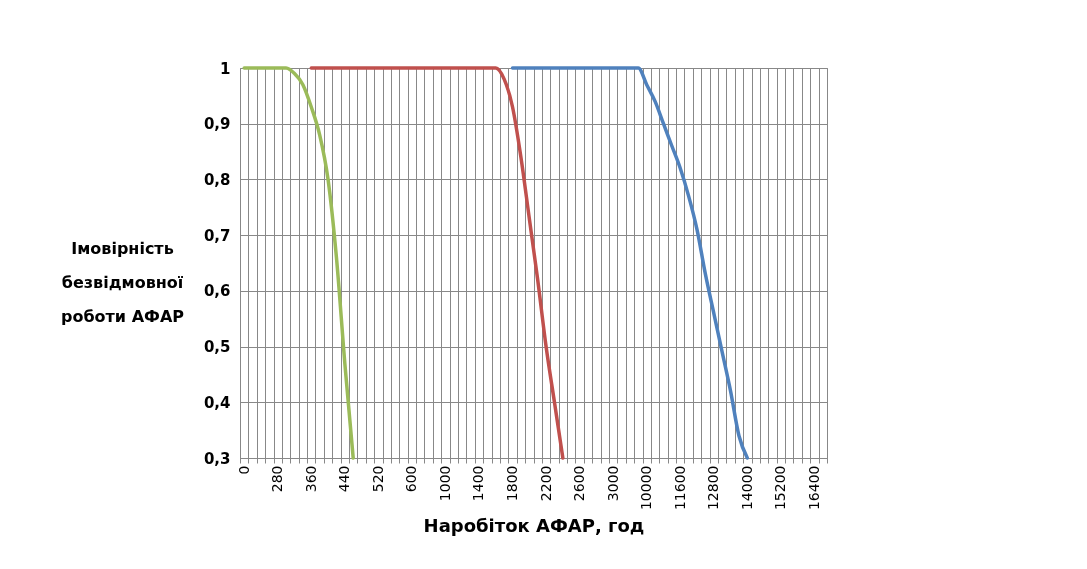 Image resolution: width=1087 pixels, height=569 pixels. Describe the element at coordinates (679, 488) in the screenshot. I see `x-tick-label: 11600` at that location.